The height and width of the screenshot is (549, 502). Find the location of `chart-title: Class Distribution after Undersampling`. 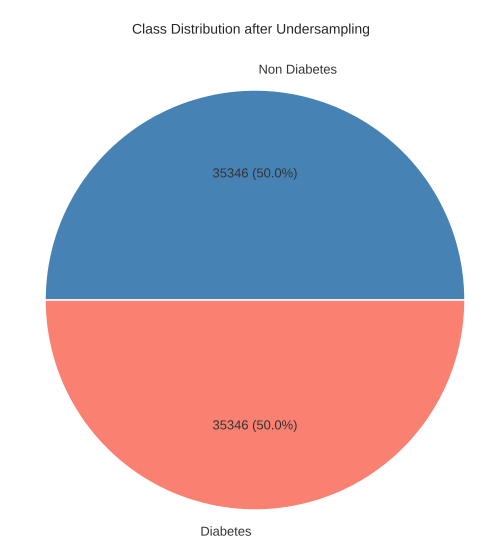

chart-title: Class Distribution after Undersampling is located at coordinates (251, 30).